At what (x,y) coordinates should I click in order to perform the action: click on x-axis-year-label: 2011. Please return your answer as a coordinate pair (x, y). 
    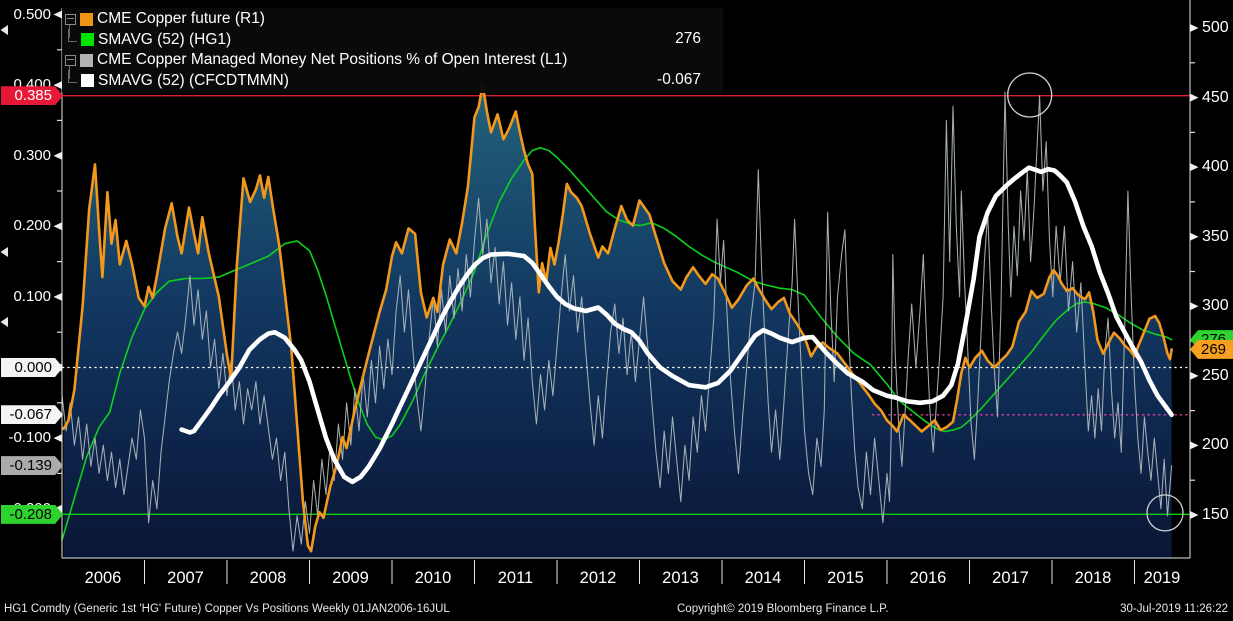
    Looking at the image, I should click on (515, 578).